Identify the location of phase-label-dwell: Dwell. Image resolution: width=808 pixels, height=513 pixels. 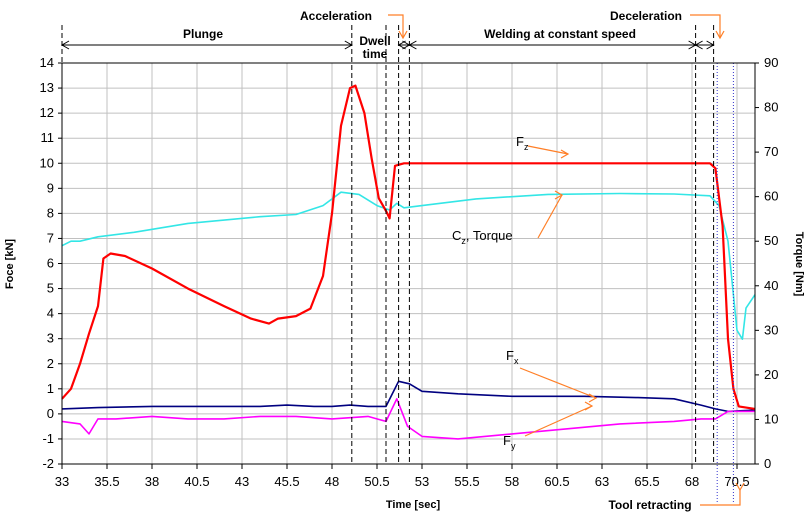
(374, 41).